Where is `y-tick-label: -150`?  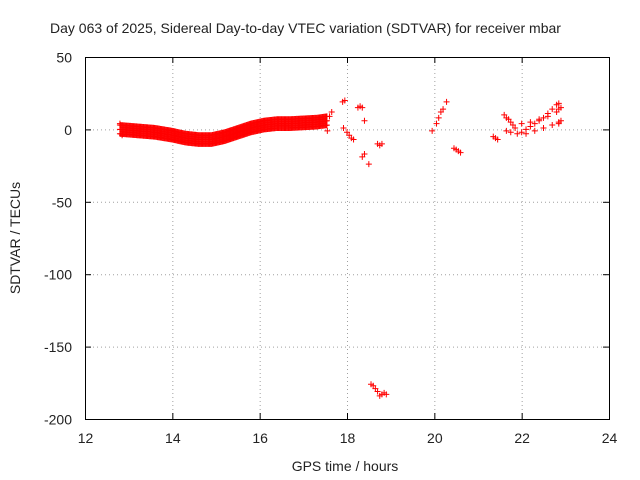 y-tick-label: -150 is located at coordinates (58, 347).